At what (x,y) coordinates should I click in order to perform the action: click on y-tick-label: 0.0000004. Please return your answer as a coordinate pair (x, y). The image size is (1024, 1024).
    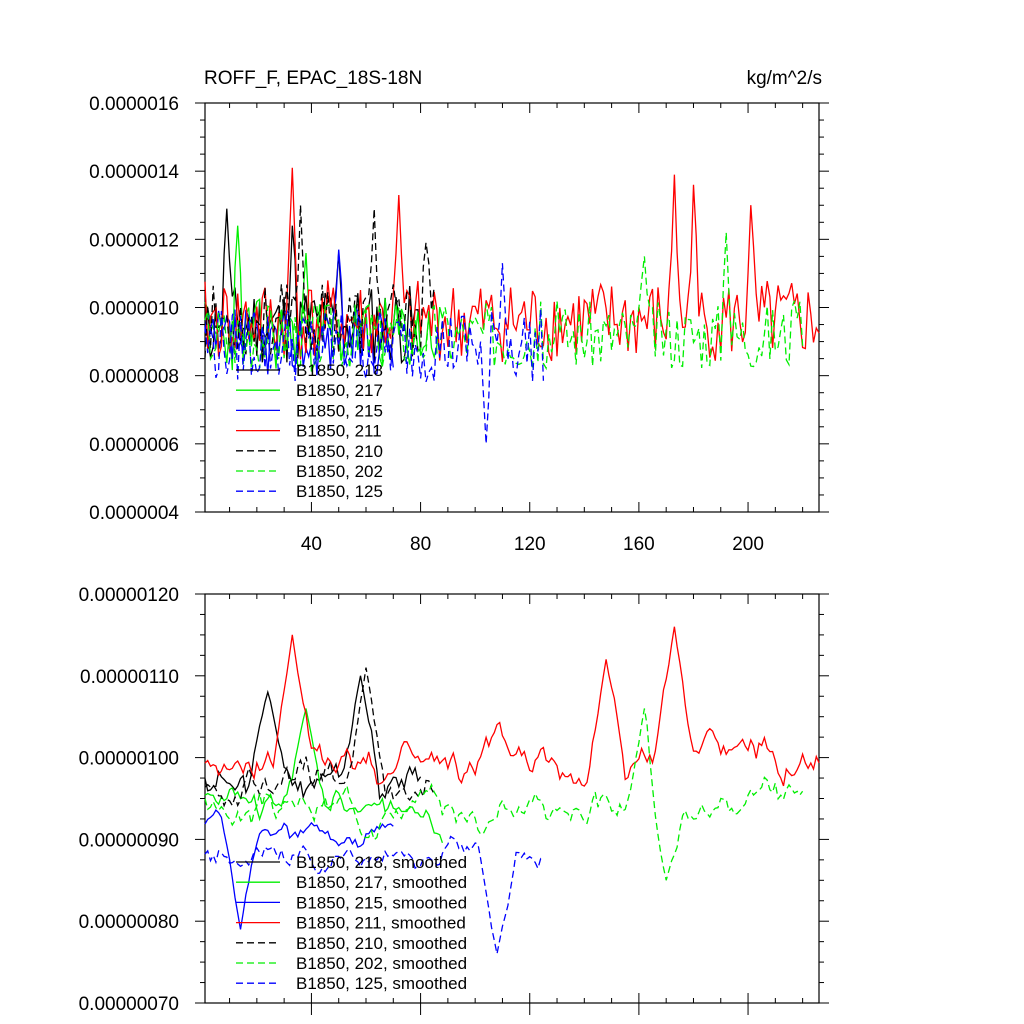
    Looking at the image, I should click on (134, 513).